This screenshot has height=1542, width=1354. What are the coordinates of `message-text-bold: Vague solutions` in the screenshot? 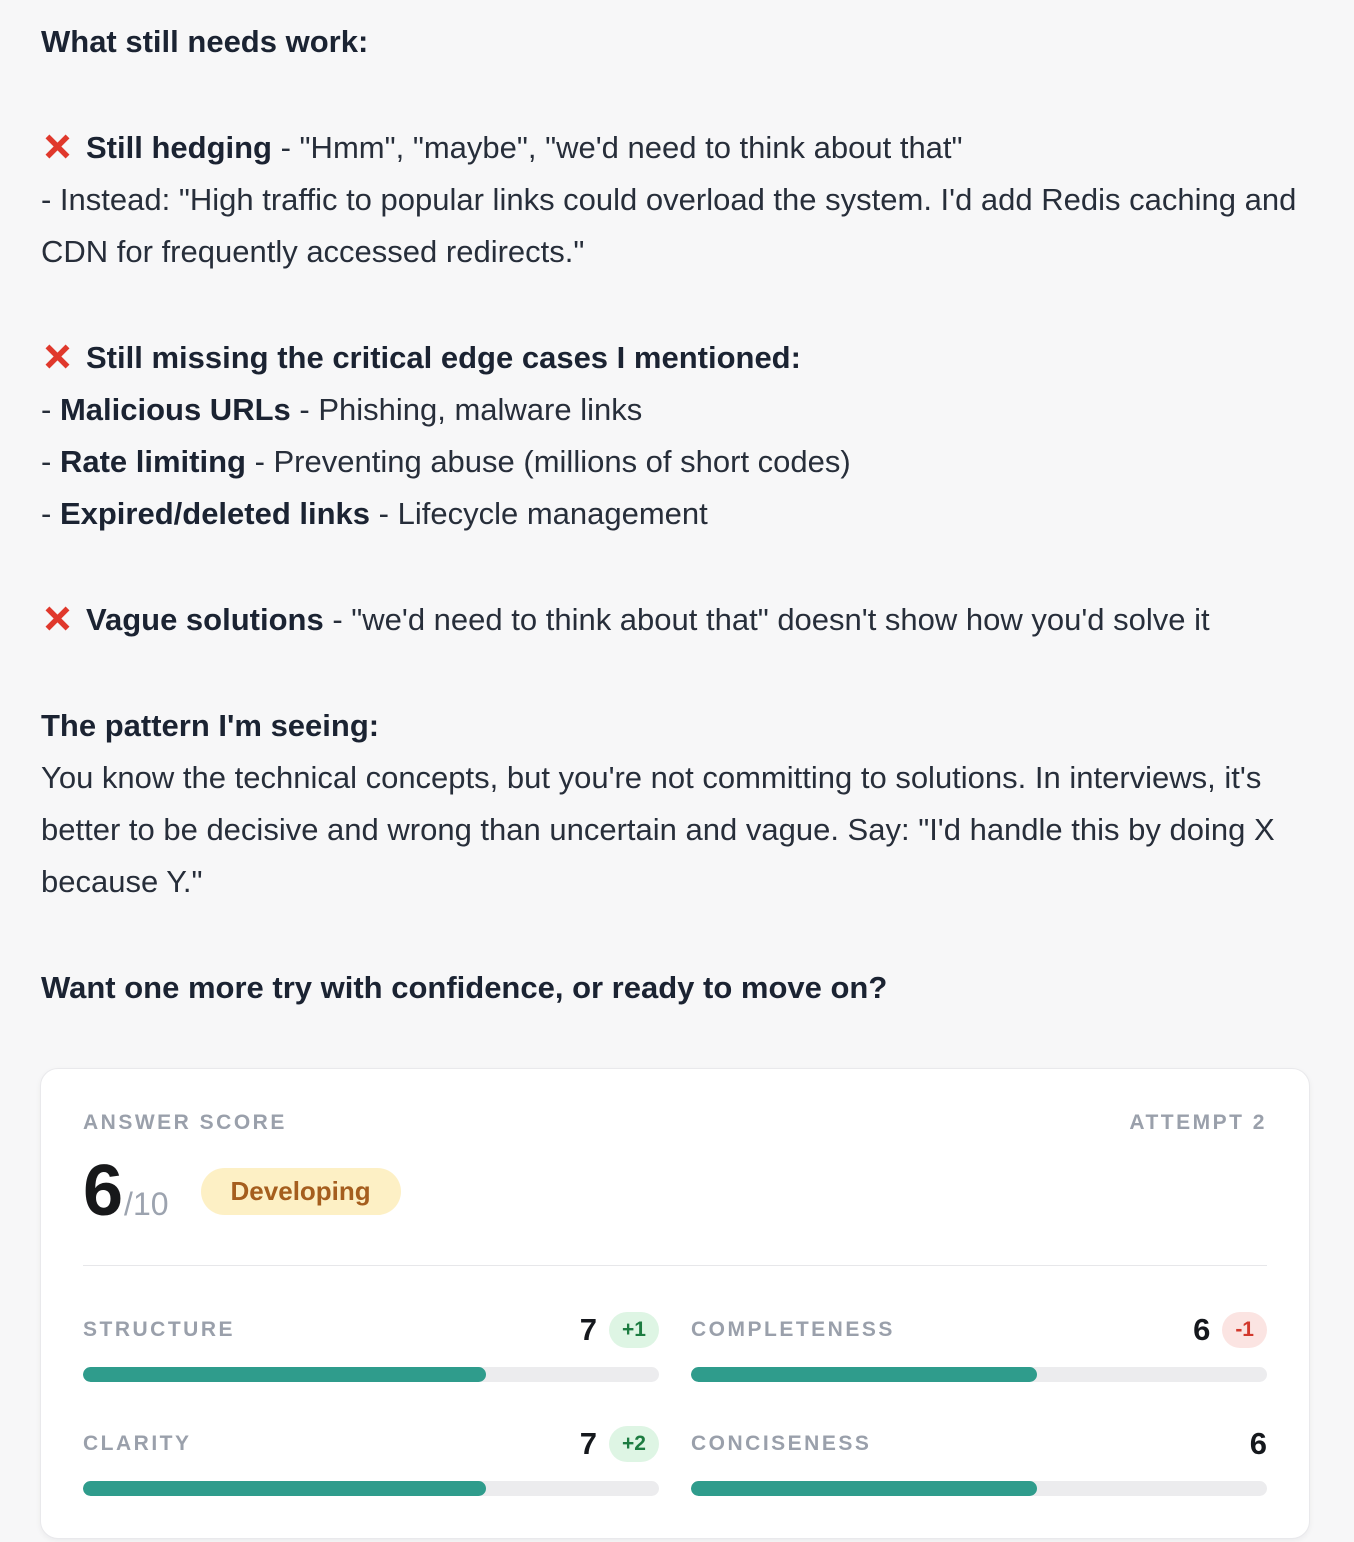 It's located at (205, 619).